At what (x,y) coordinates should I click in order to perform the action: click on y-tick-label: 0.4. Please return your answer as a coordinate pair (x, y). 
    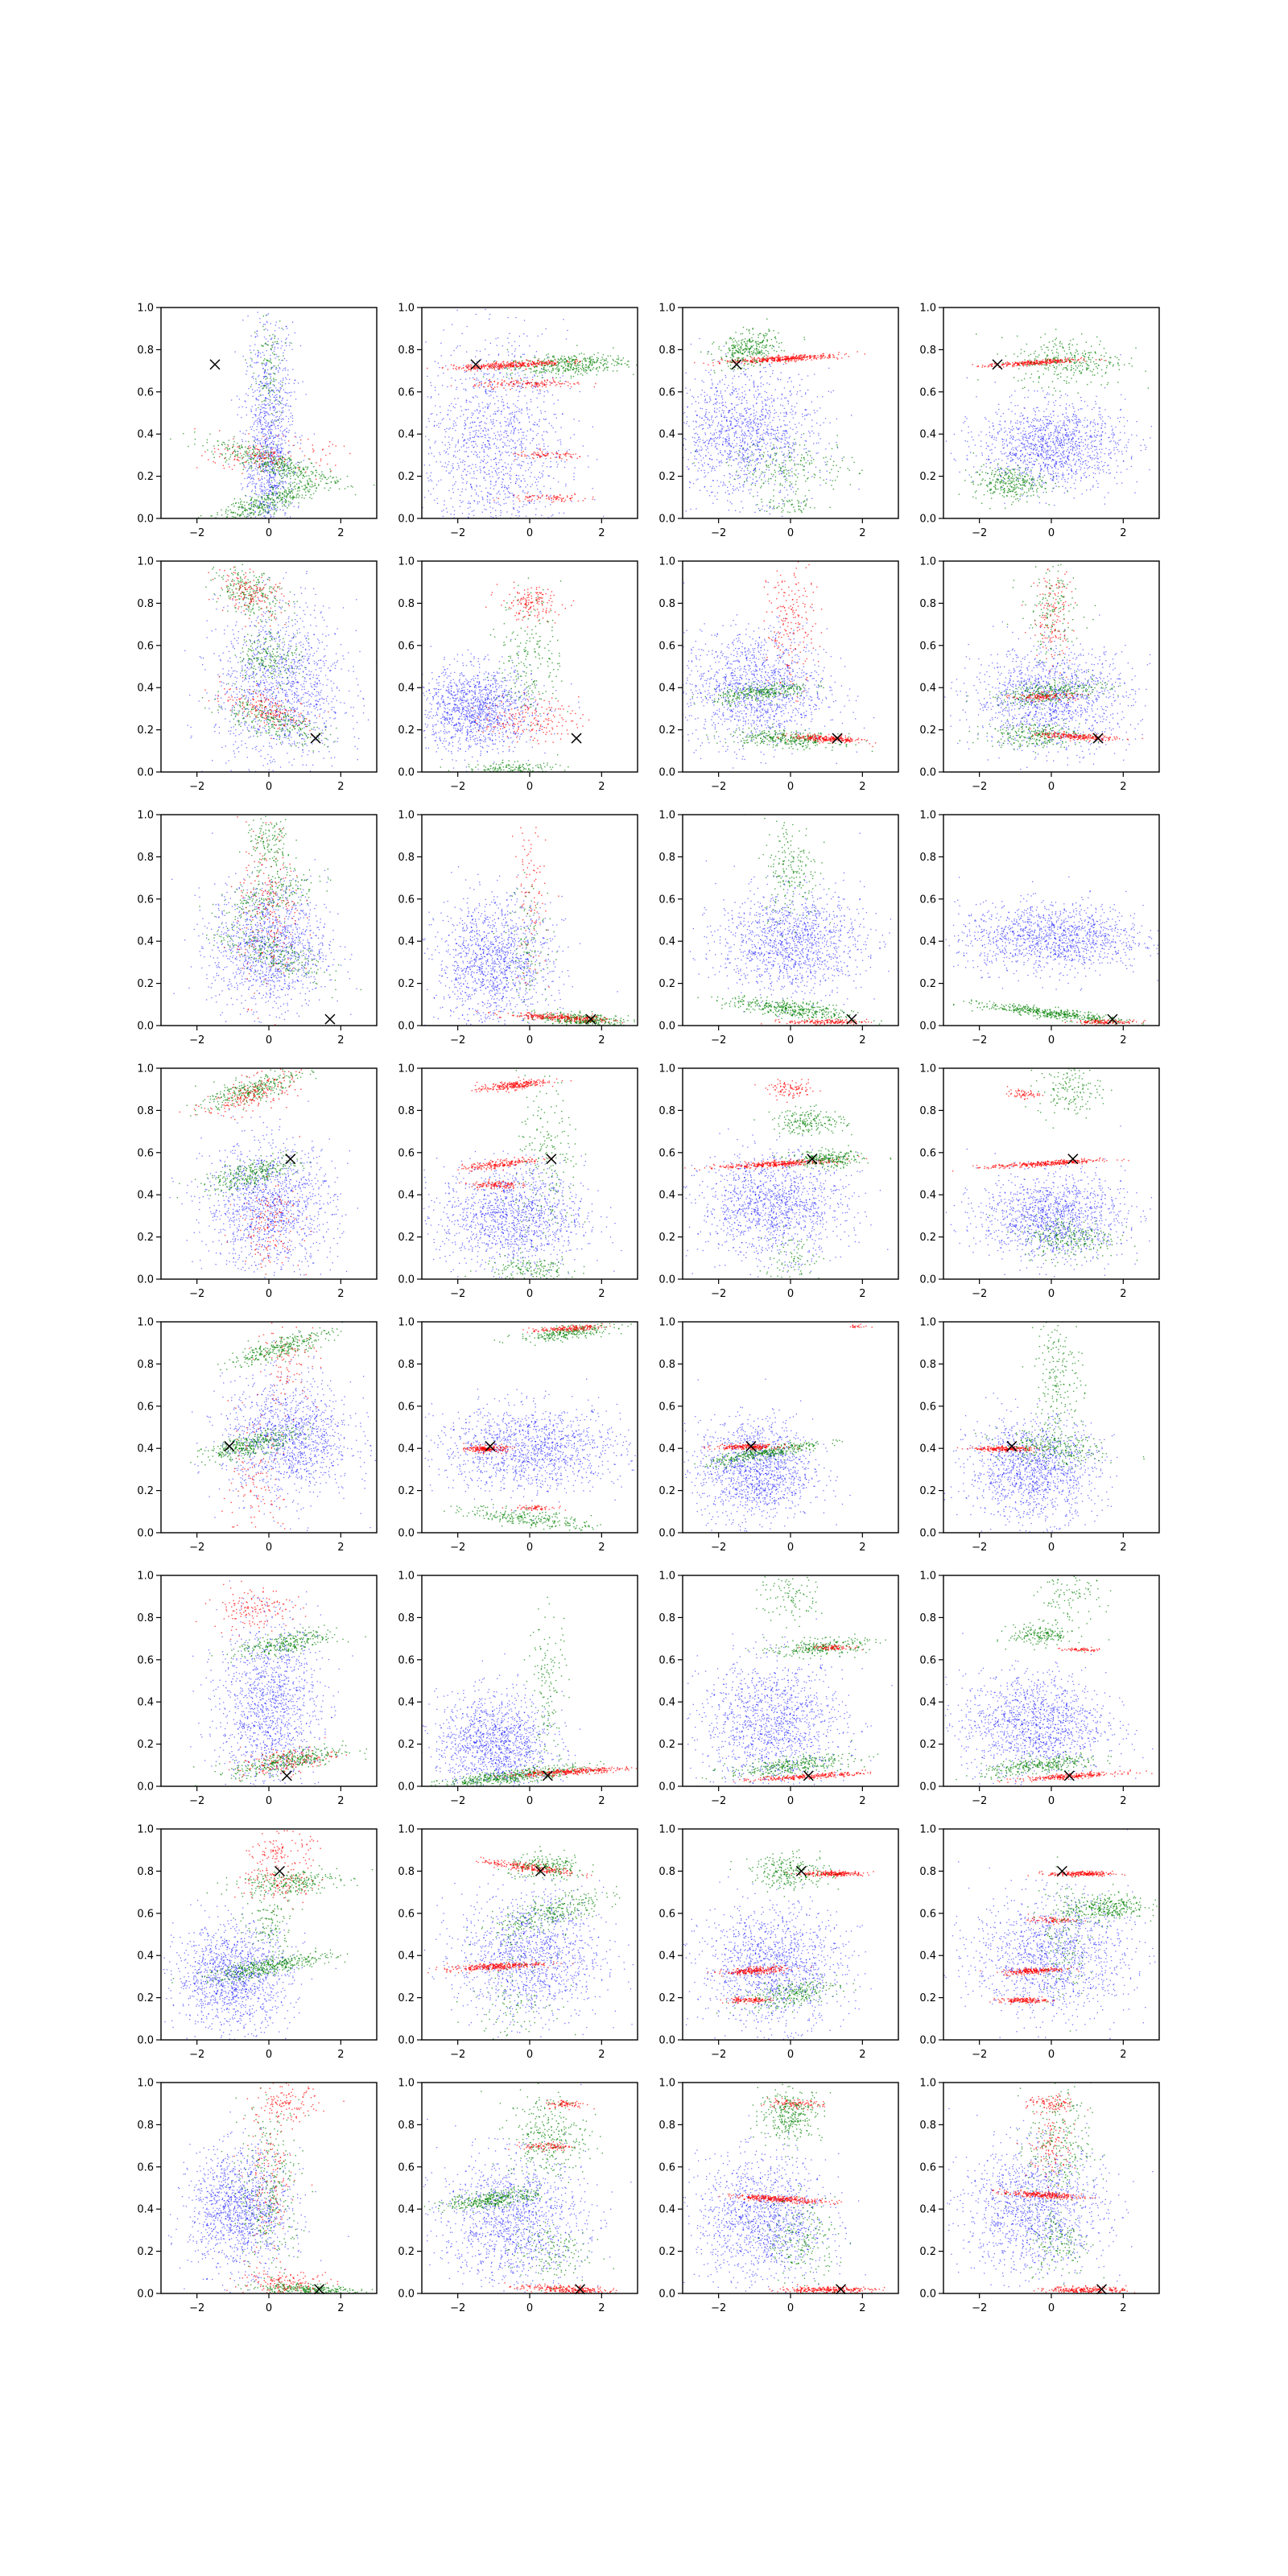
    Looking at the image, I should click on (406, 435).